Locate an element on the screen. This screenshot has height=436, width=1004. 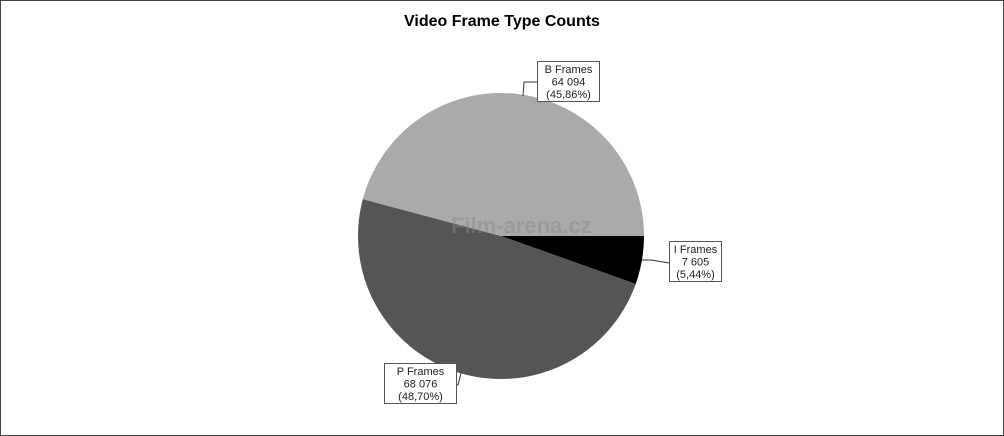
slice-value-i-frames: 7 605 is located at coordinates (696, 263).